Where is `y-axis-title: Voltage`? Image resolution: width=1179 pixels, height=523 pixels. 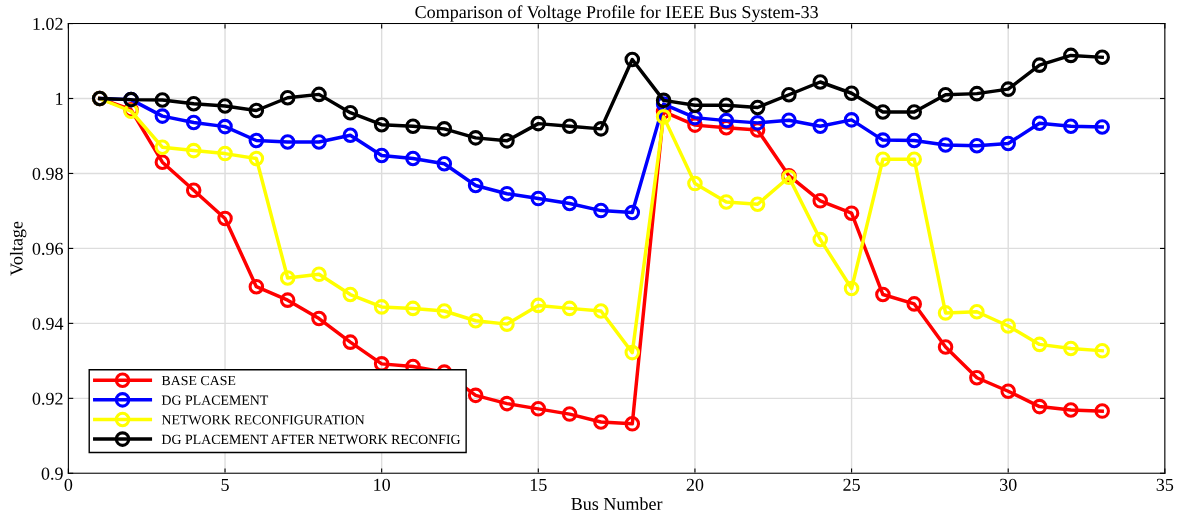
y-axis-title: Voltage is located at coordinates (18, 248).